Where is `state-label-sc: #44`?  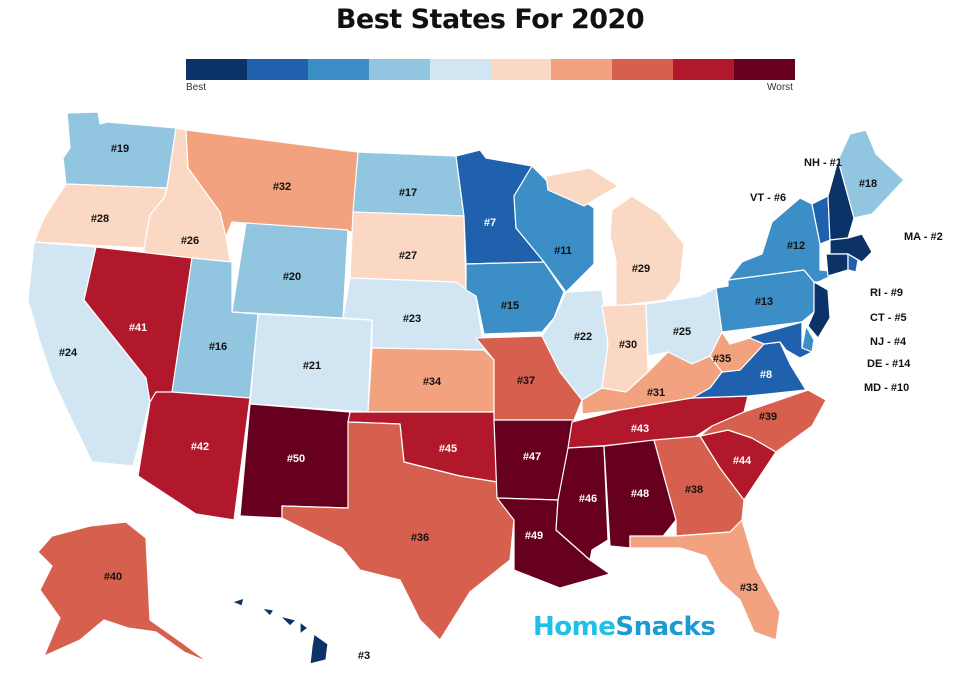 state-label-sc: #44 is located at coordinates (742, 461).